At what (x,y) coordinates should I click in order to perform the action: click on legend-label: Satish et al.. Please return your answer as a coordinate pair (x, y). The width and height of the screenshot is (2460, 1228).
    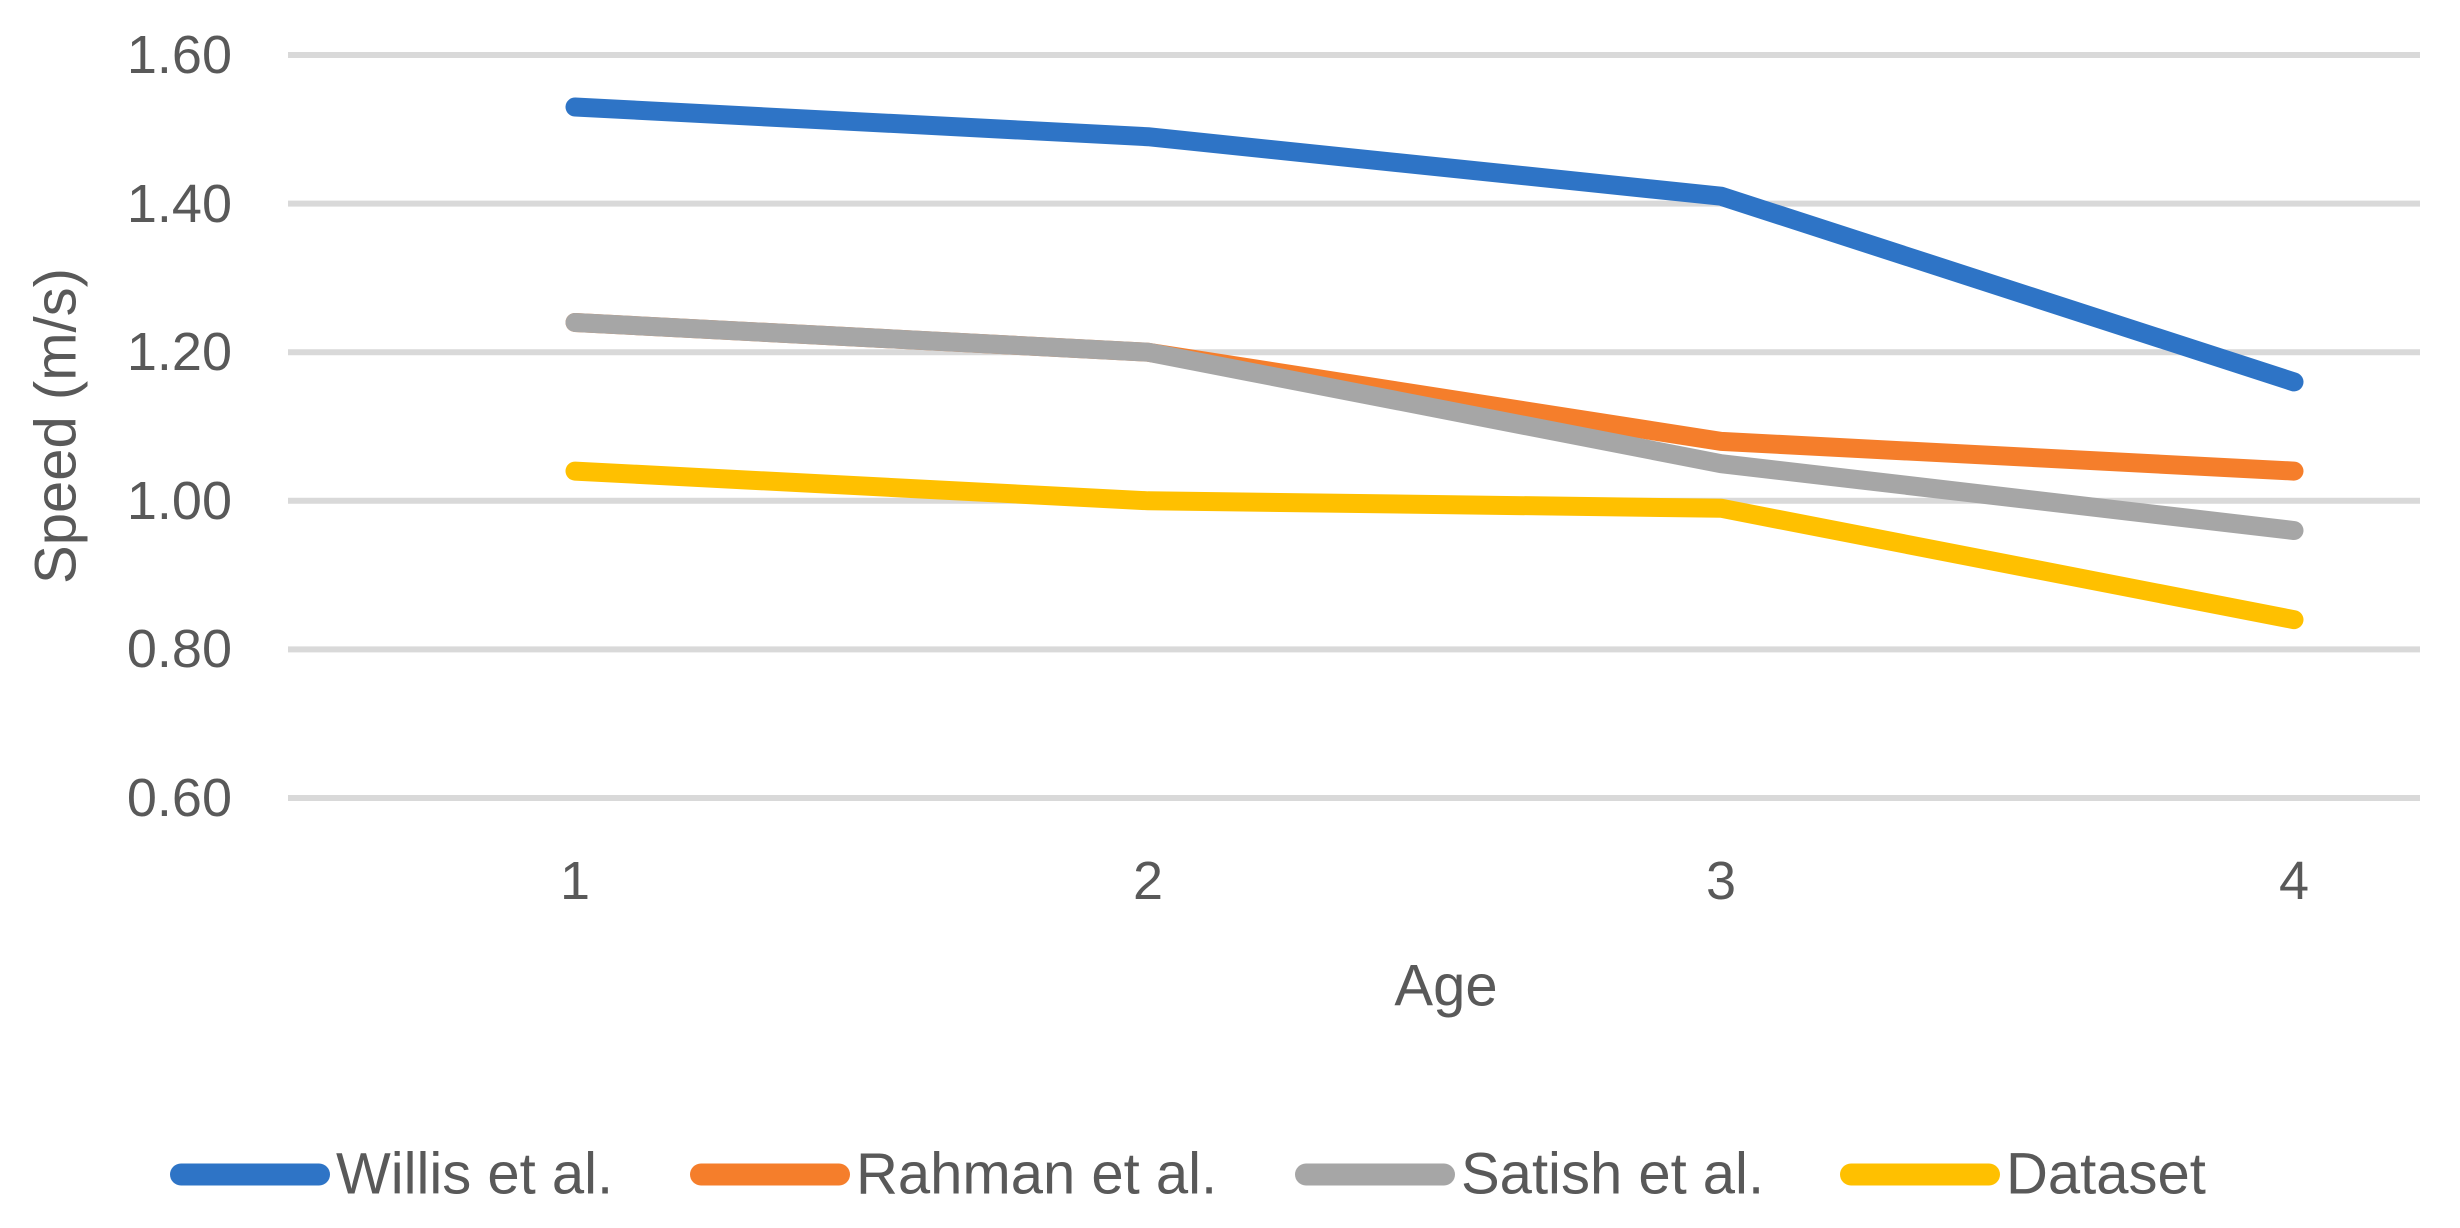
    Looking at the image, I should click on (1613, 1174).